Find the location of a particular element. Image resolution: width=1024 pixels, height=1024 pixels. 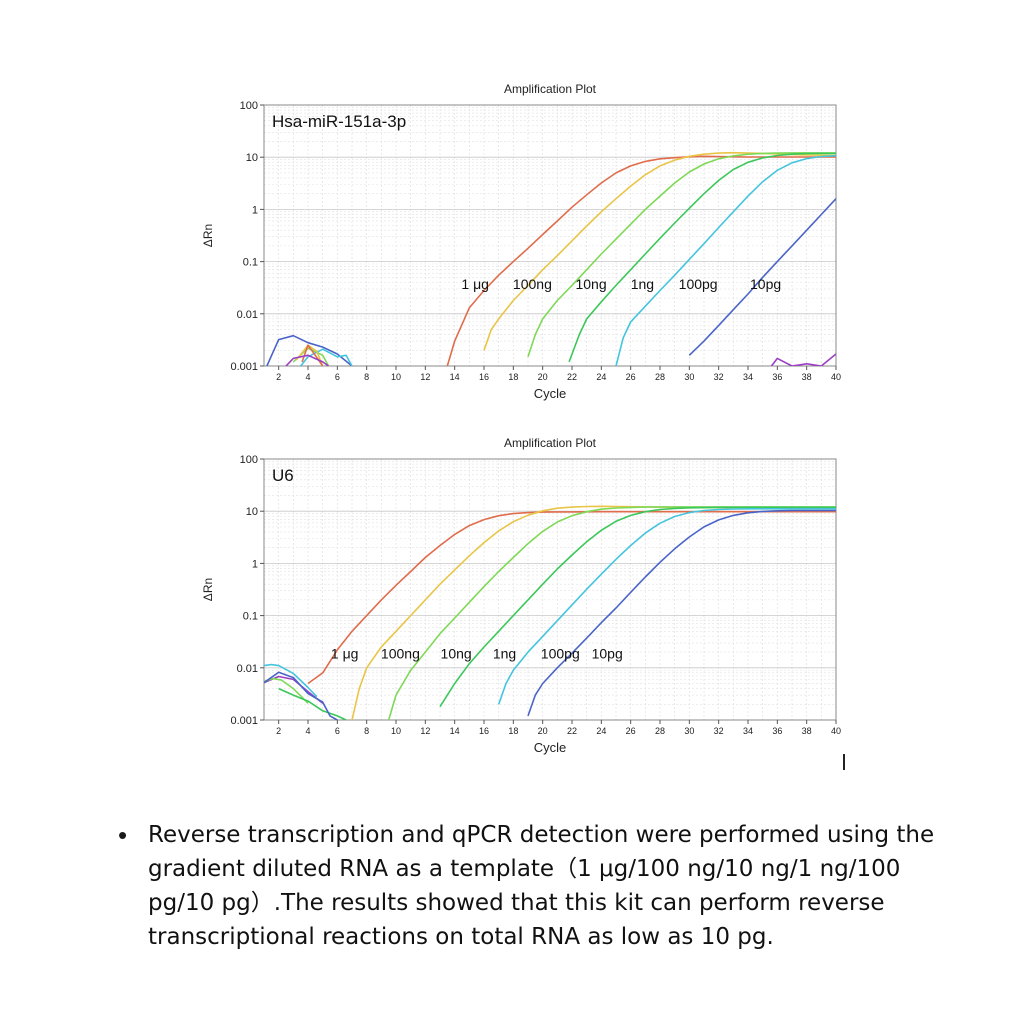

x-tick-label: 24 is located at coordinates (601, 731).